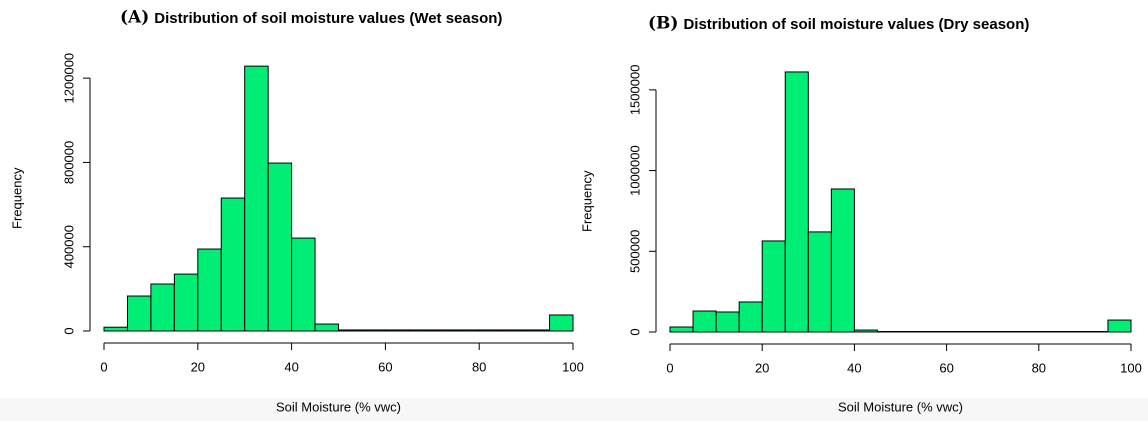  I want to click on panel-label: (A), so click(134, 18).